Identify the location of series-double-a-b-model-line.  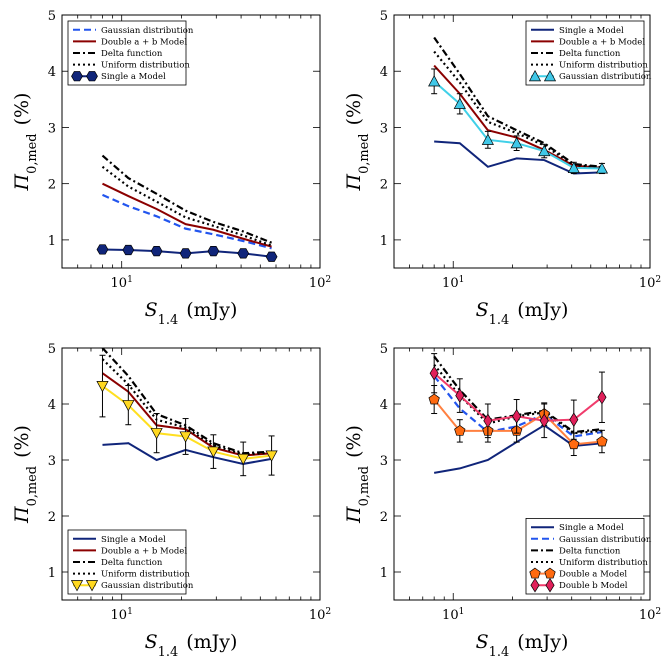
(187, 215).